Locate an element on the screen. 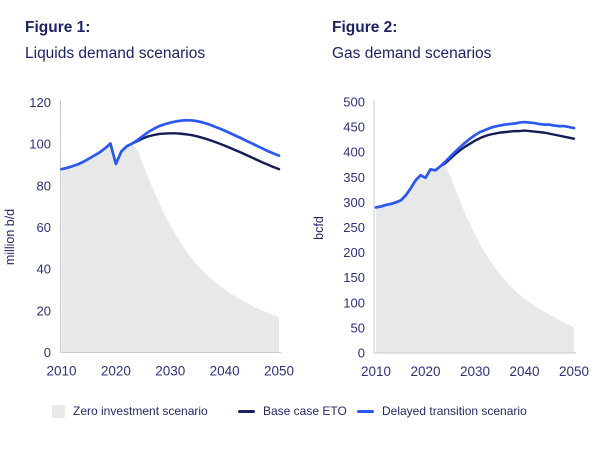 This screenshot has height=452, width=601. legend-label: Zero investment scenario is located at coordinates (140, 411).